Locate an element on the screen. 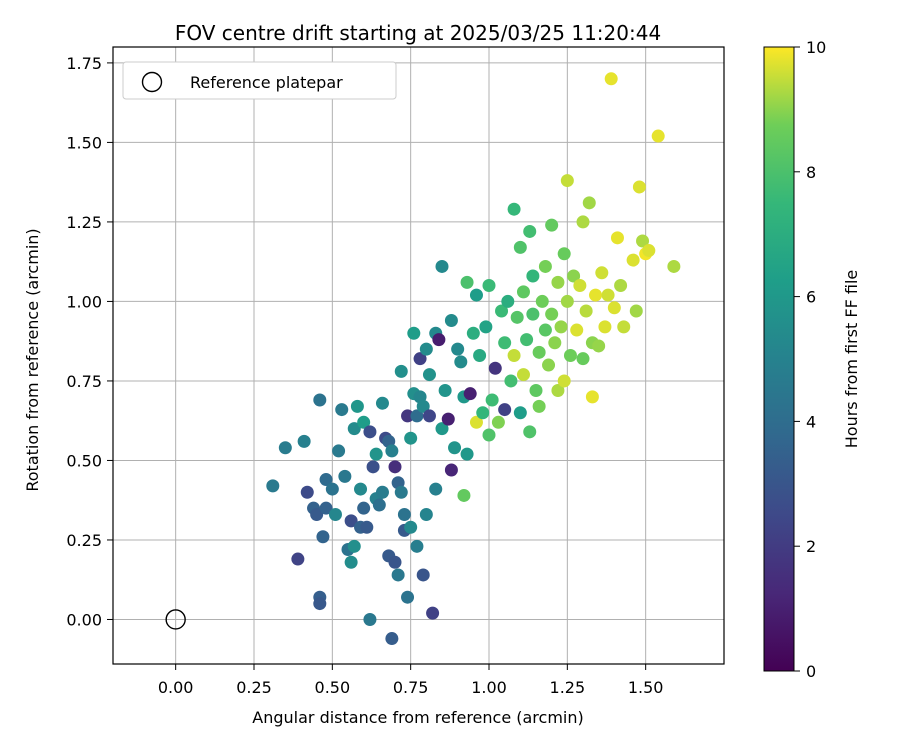 Image resolution: width=900 pixels, height=750 pixels. colorbar-label: Hours from first FF file is located at coordinates (851, 359).